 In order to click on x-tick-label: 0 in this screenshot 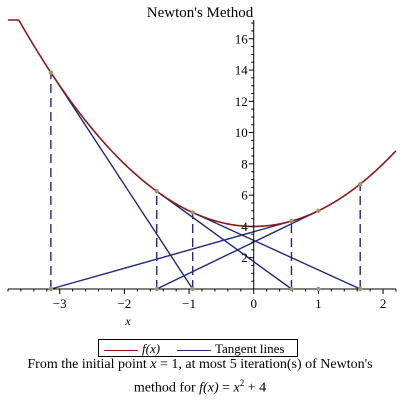, I will do `click(253, 303)`.